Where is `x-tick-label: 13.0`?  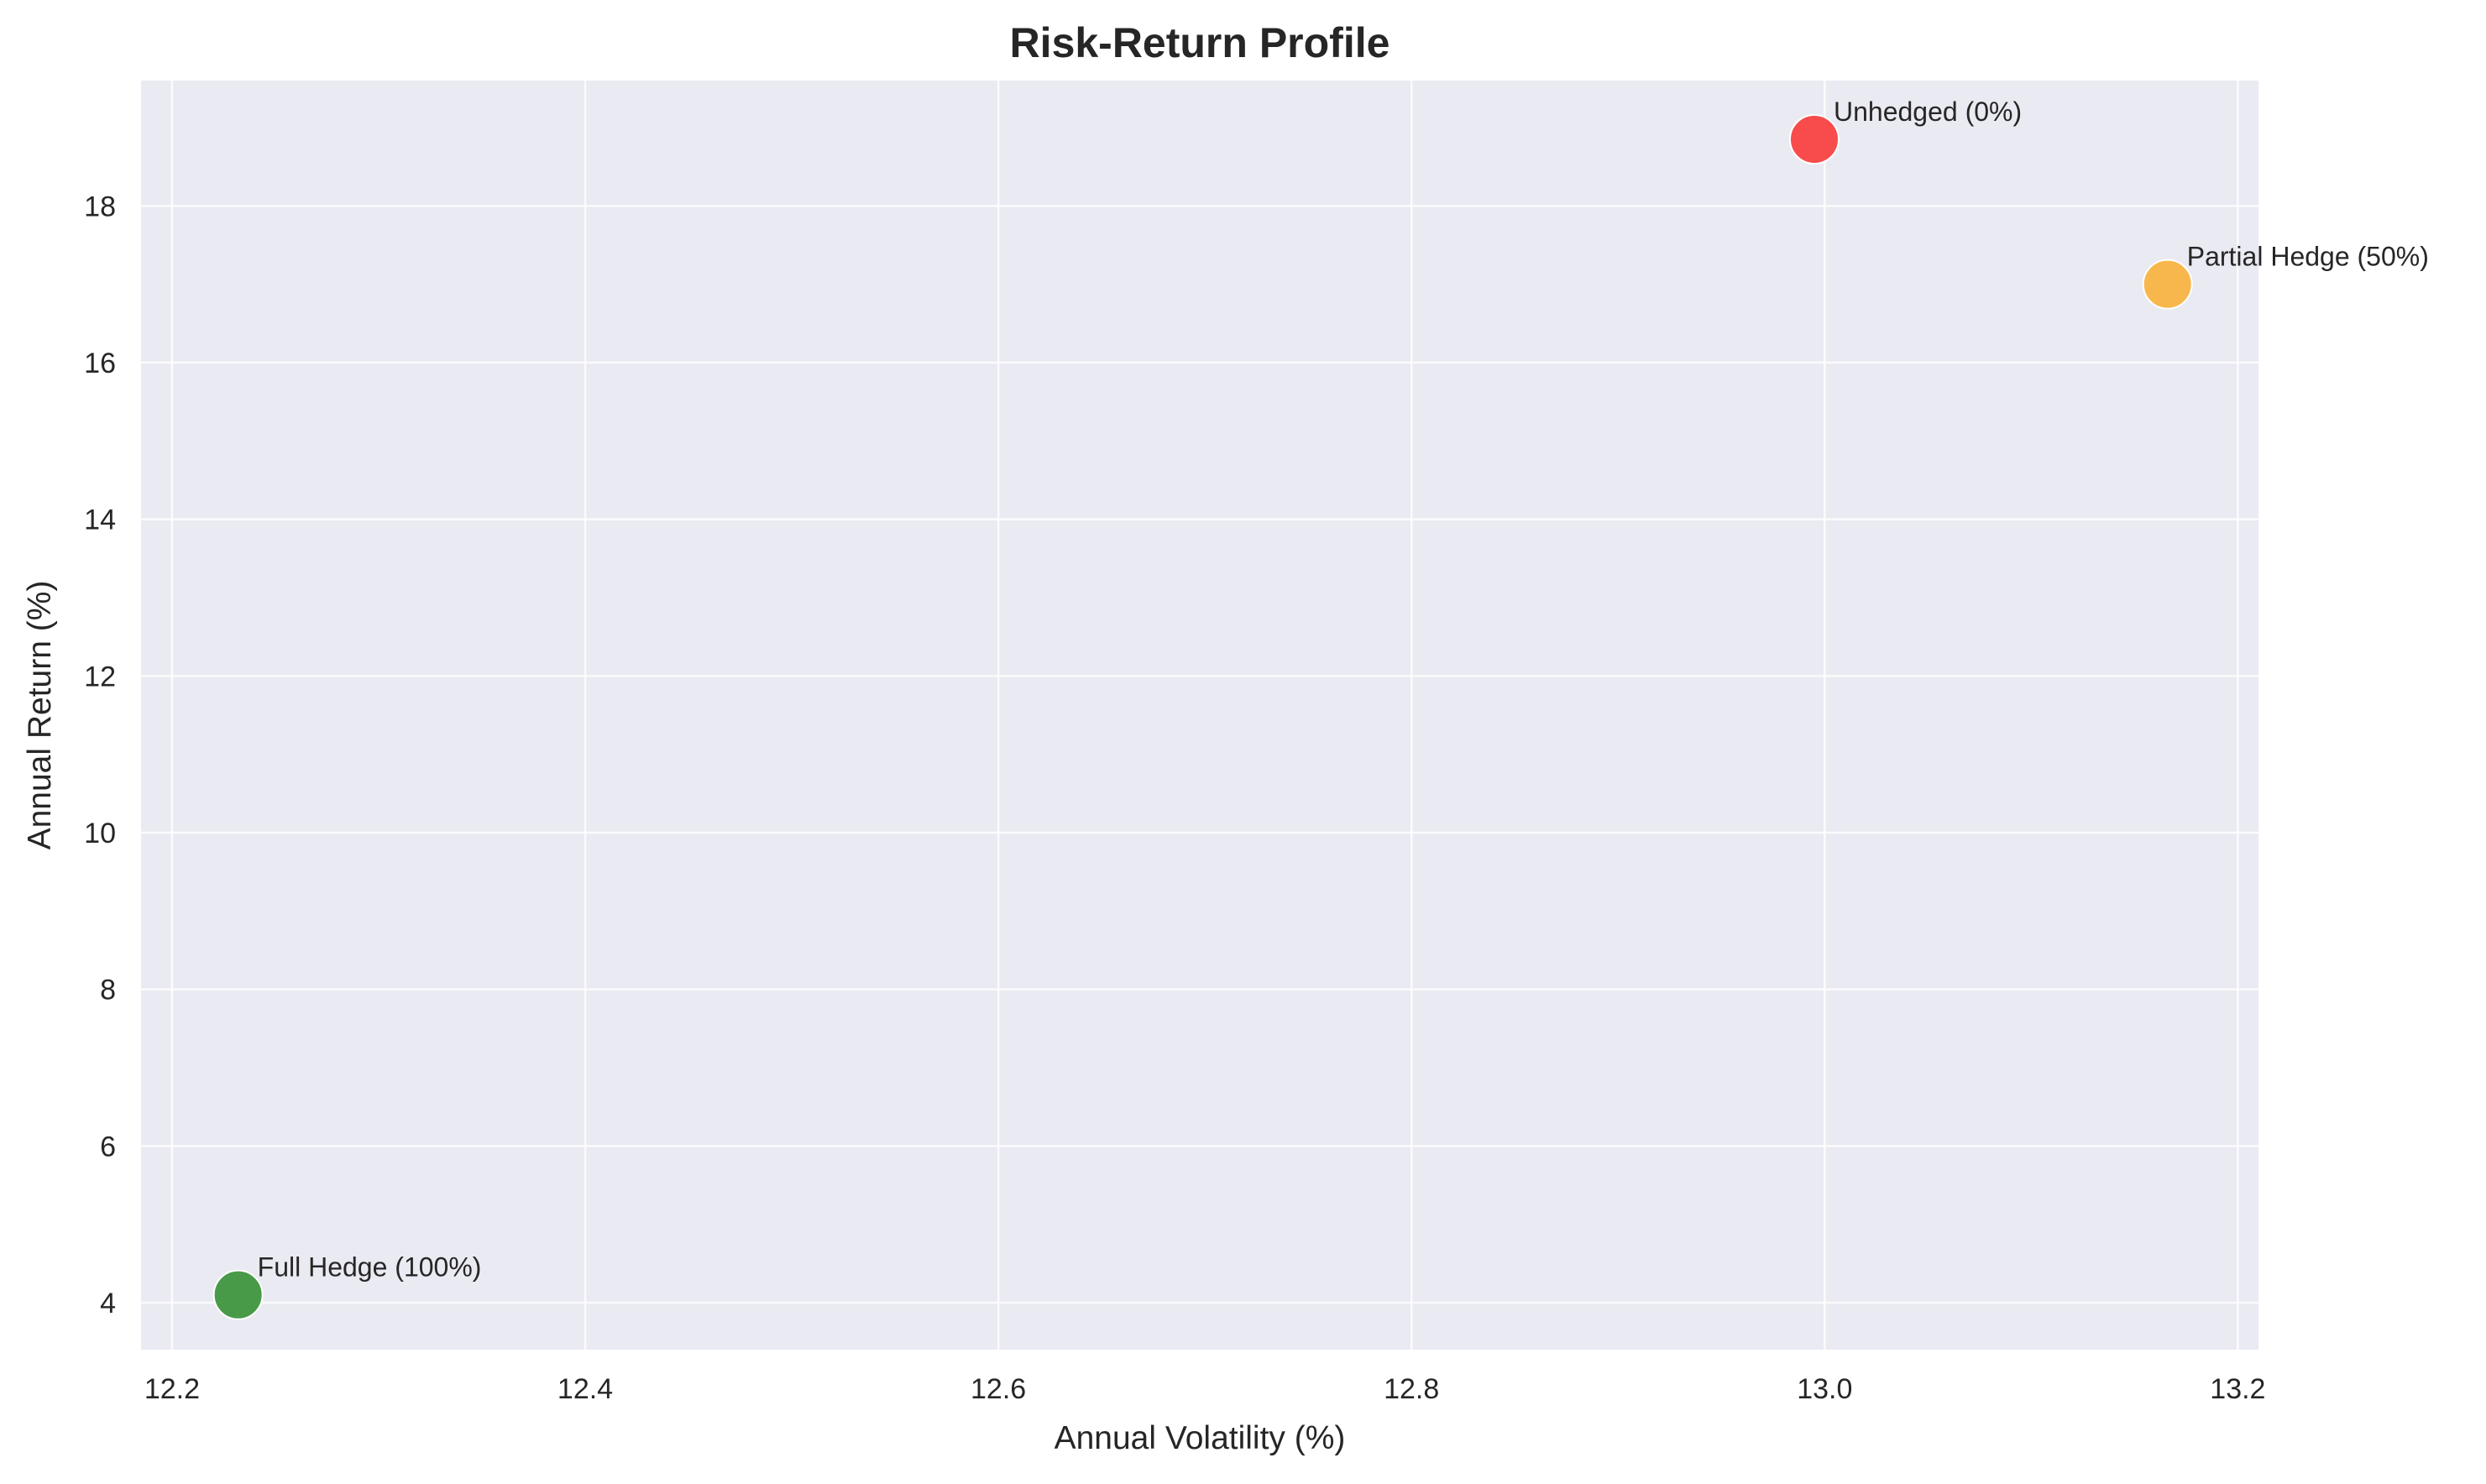 x-tick-label: 13.0 is located at coordinates (1824, 1389).